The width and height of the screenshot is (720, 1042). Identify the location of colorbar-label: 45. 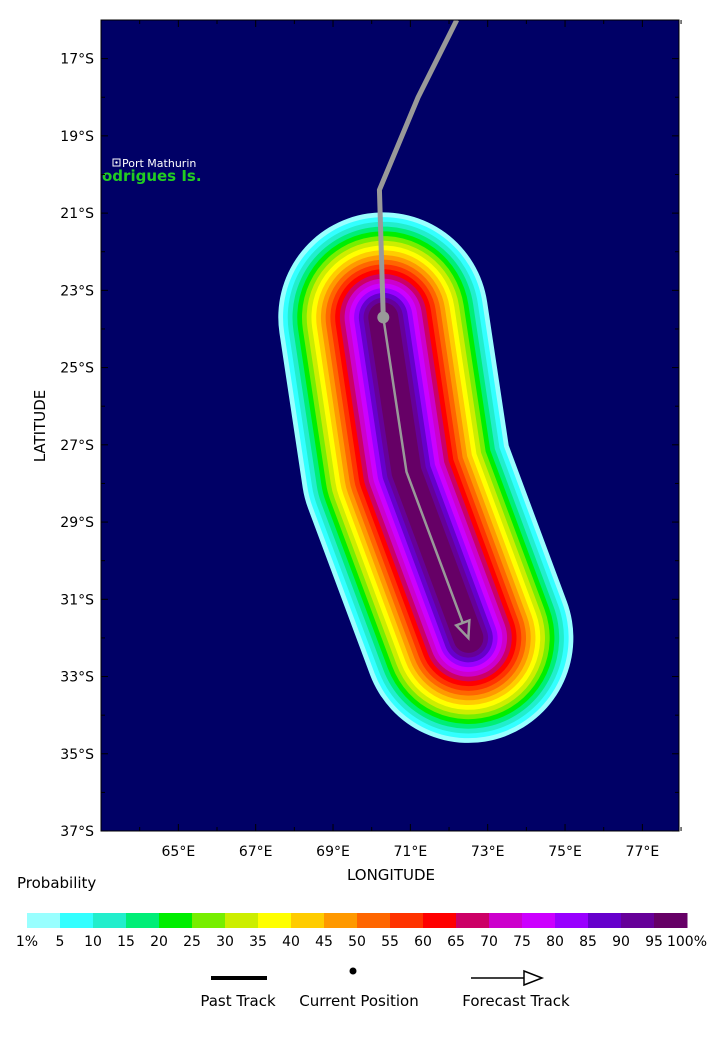
(324, 942).